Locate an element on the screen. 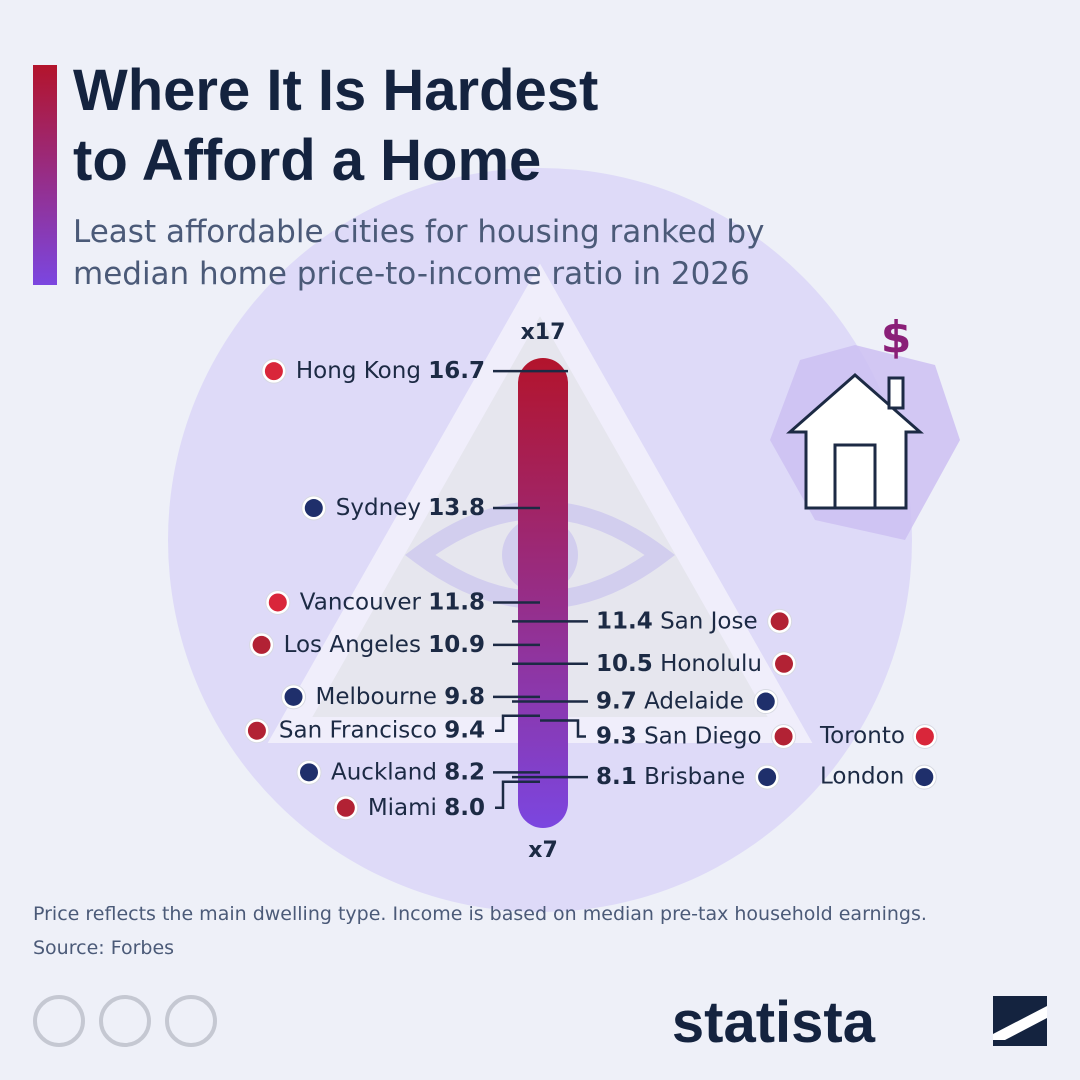  city-name: Sydney is located at coordinates (378, 508).